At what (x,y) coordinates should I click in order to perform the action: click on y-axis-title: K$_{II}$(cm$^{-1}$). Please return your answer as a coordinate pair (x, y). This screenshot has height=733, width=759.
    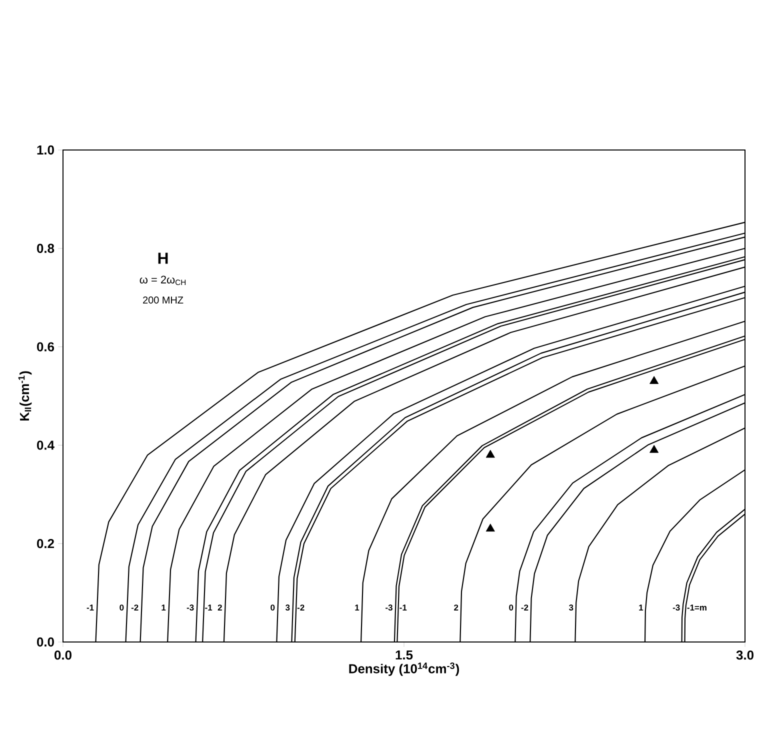
    Looking at the image, I should click on (25, 396).